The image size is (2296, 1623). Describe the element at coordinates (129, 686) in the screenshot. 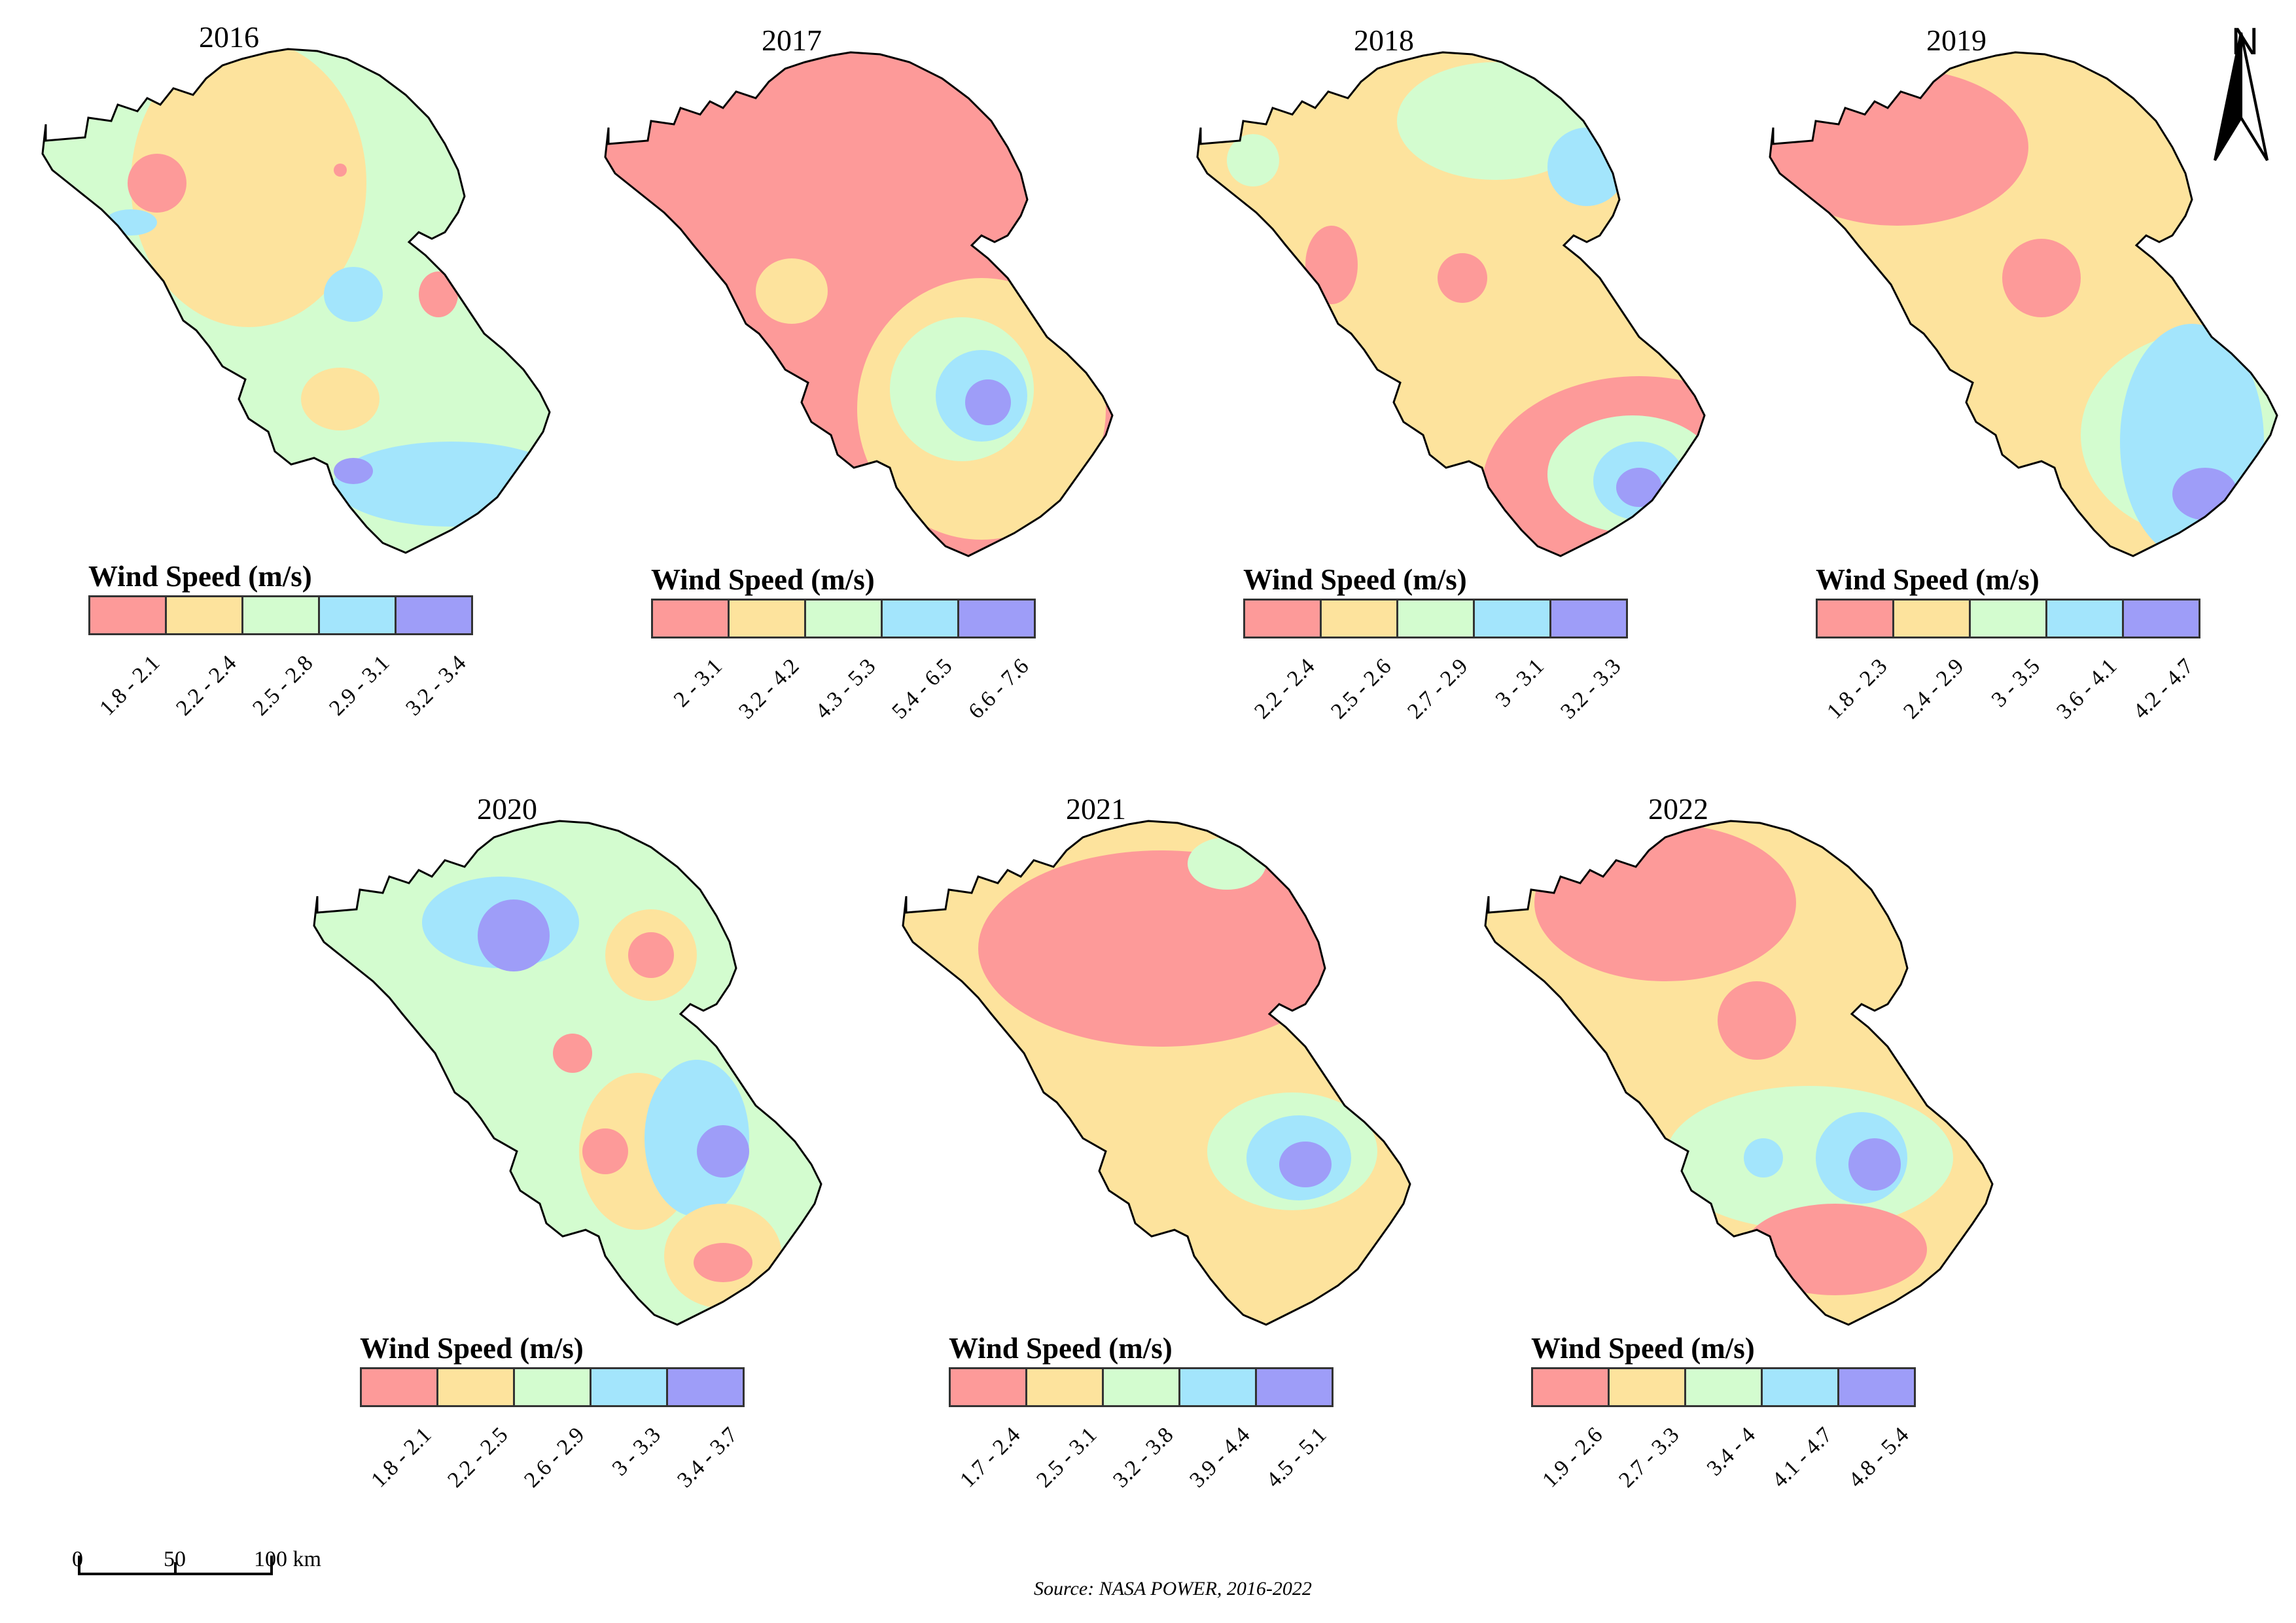

I see `legend-class-label: 1.8 - 2.1` at that location.